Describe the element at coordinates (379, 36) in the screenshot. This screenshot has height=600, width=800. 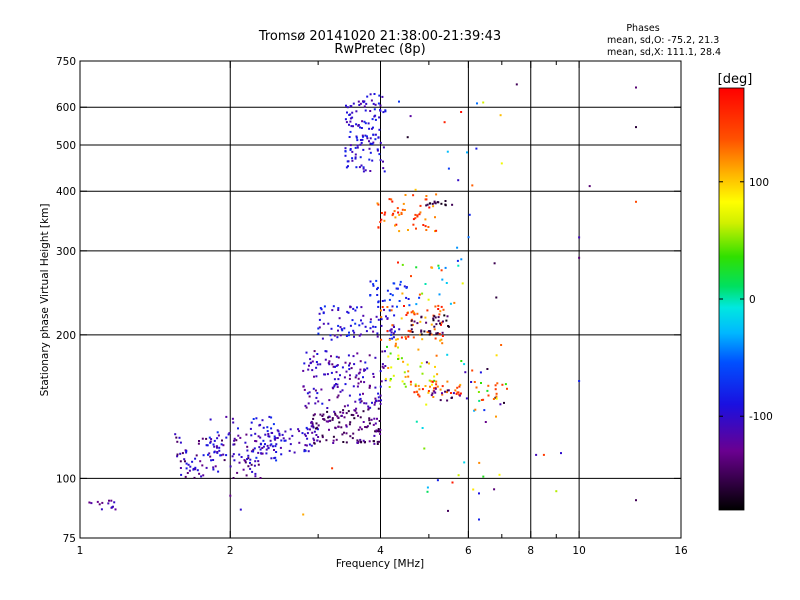
I see `chart-title: Tromsø 20141020 21:38:00-21:39:43` at that location.